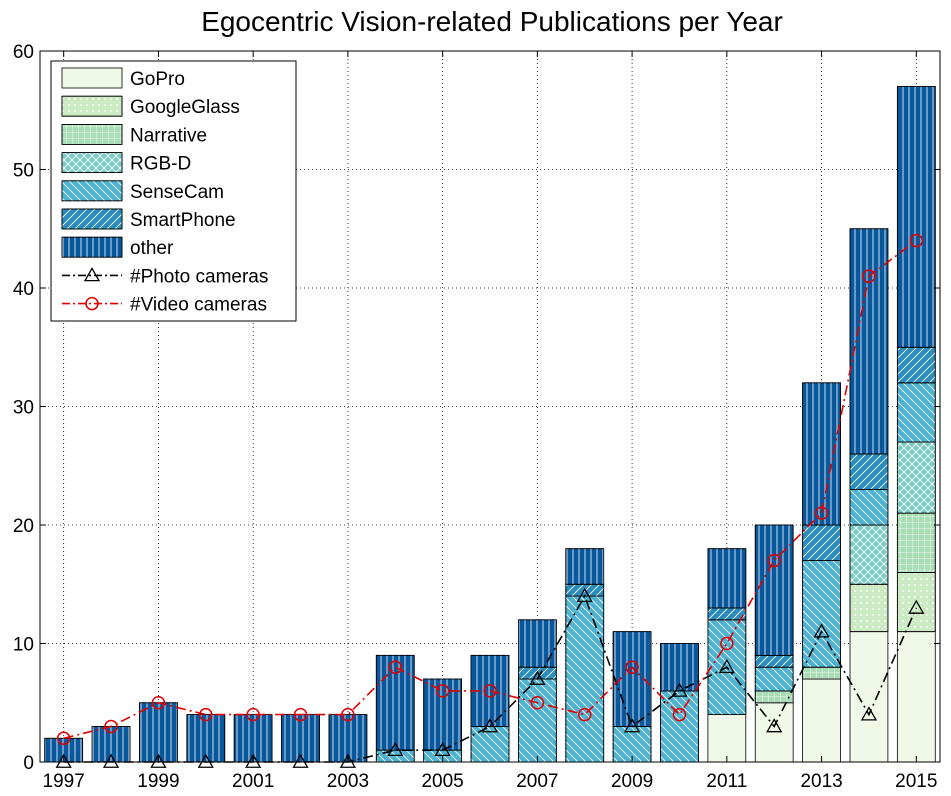 The height and width of the screenshot is (796, 951). What do you see at coordinates (152, 248) in the screenshot?
I see `legend-label-other: other` at bounding box center [152, 248].